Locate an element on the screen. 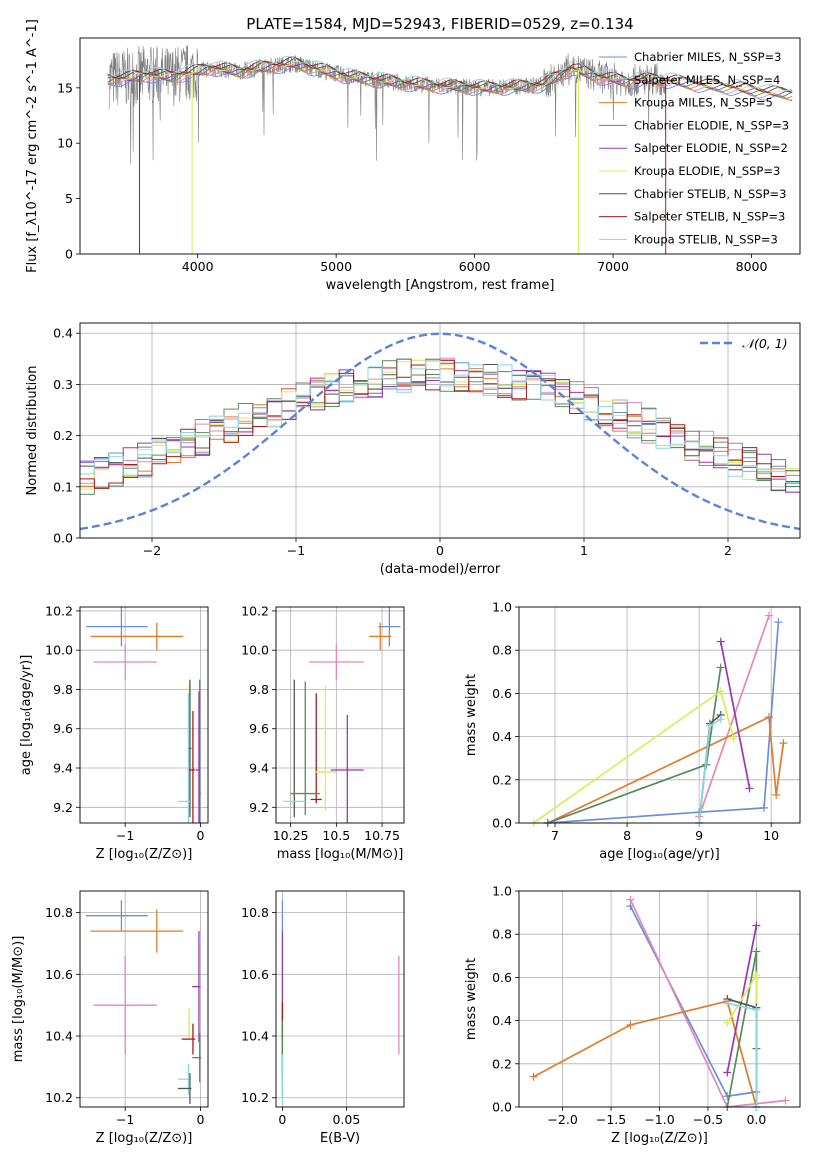  spectrum-model-line is located at coordinates (450, 73).